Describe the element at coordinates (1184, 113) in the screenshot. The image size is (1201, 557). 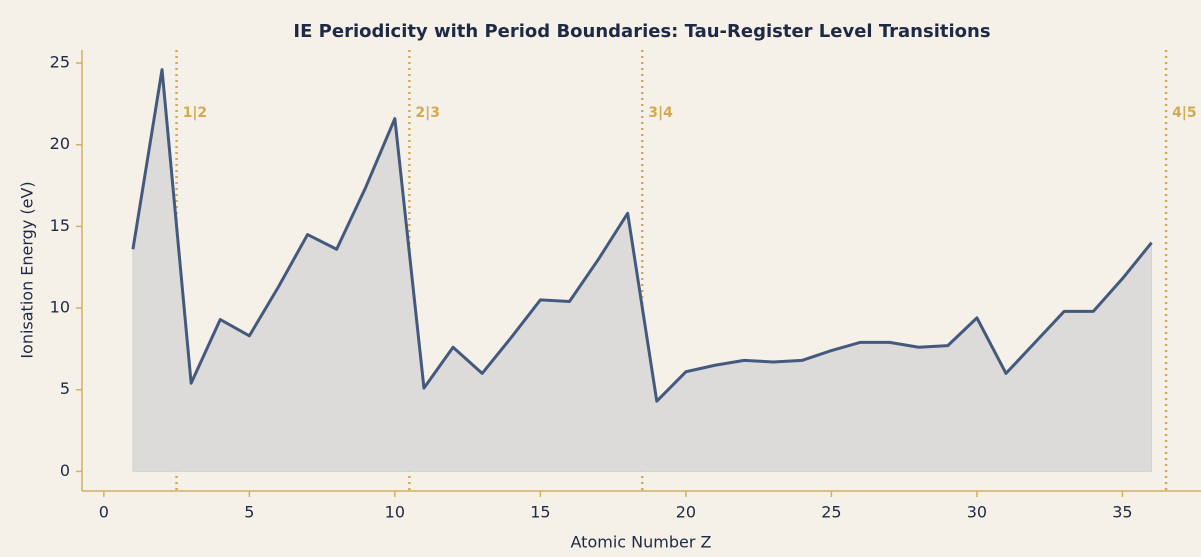
I see `boundary-label: 4|5` at that location.